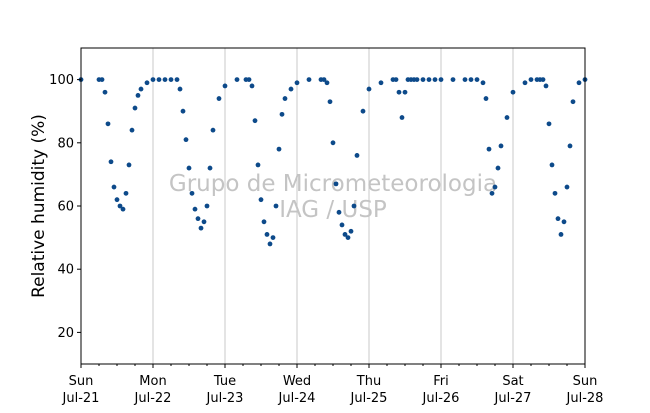 The width and height of the screenshot is (650, 413). Describe the element at coordinates (333, 184) in the screenshot. I see `watermark-line-1: Grupo de Micrometeorologia` at that location.